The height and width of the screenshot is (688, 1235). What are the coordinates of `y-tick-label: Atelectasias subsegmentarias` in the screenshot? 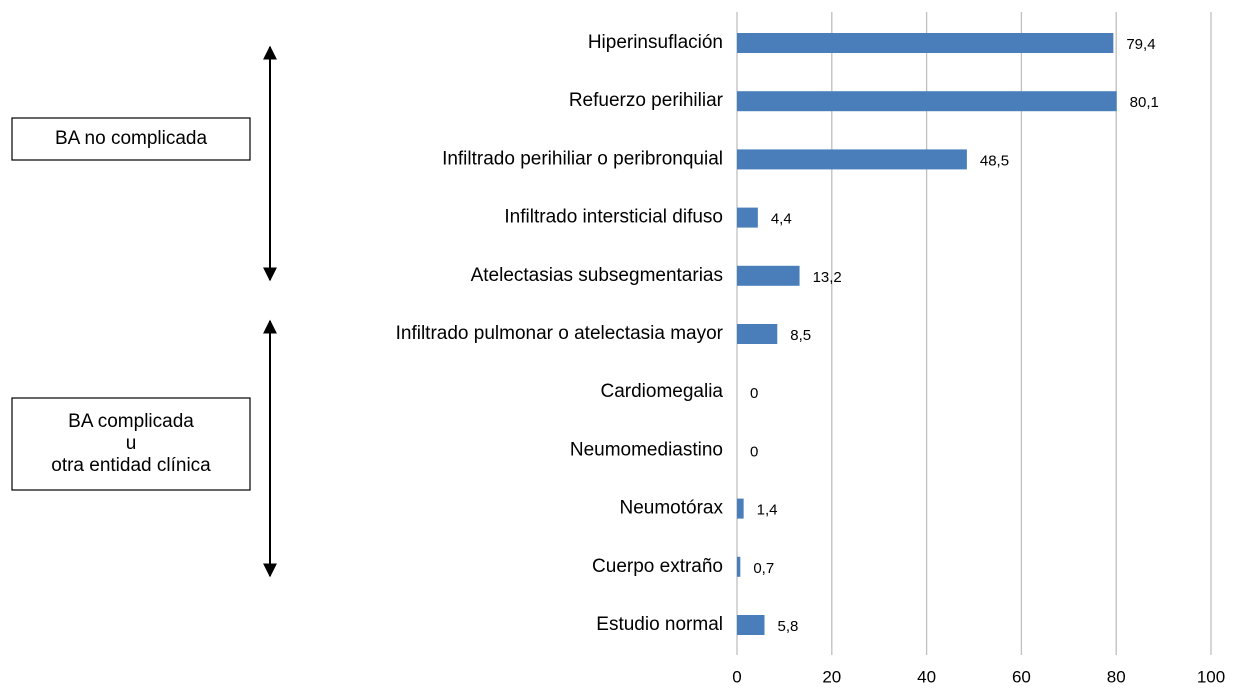 It's located at (597, 275).